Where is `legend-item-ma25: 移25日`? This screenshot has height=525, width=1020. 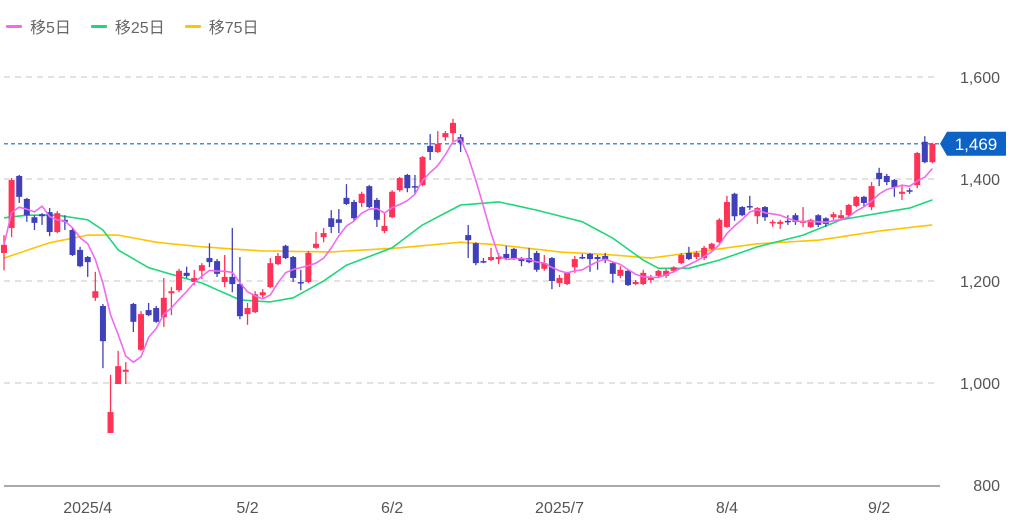 legend-item-ma25: 移25日 is located at coordinates (127, 26).